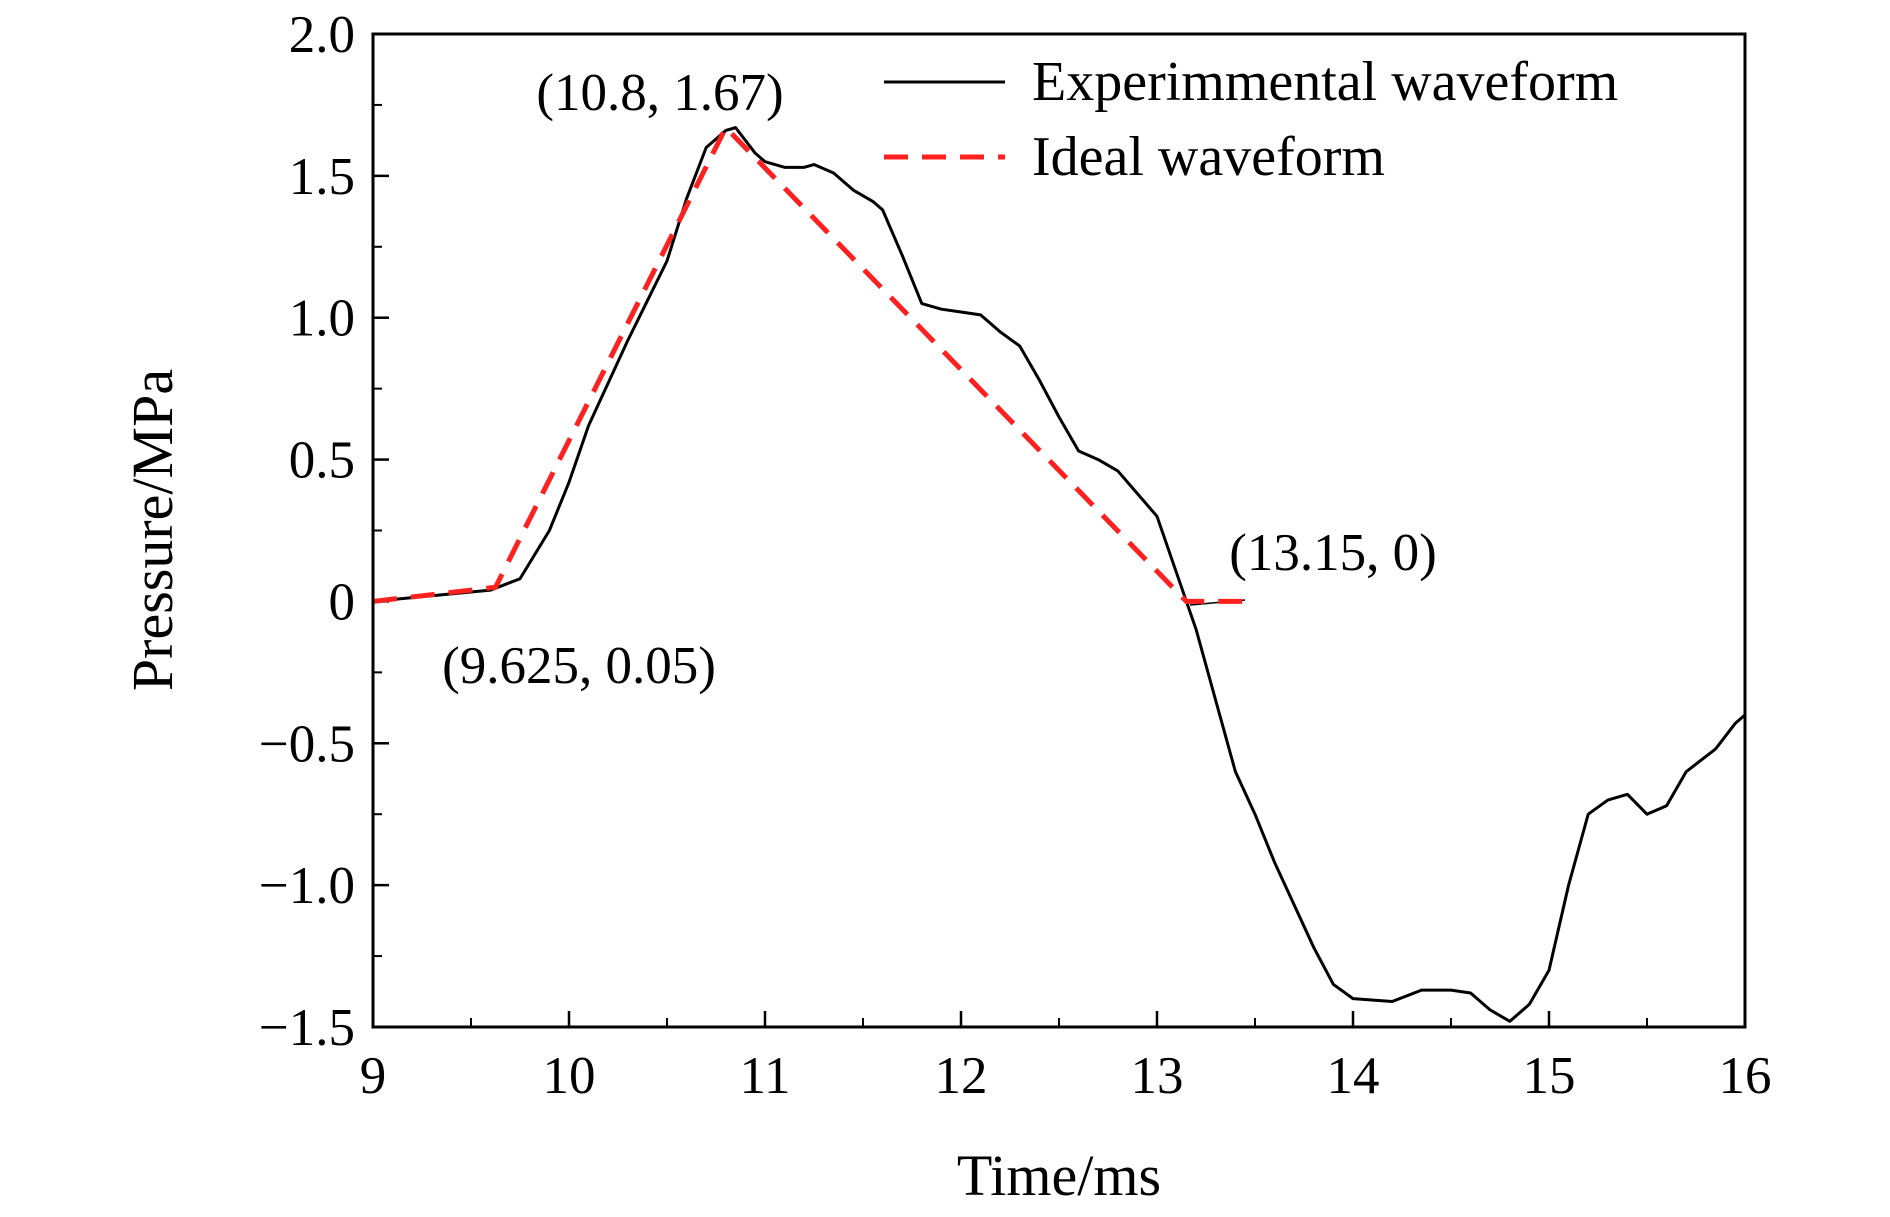 Image resolution: width=1890 pixels, height=1217 pixels. Describe the element at coordinates (1745, 1076) in the screenshot. I see `x-tick-label: 16` at that location.